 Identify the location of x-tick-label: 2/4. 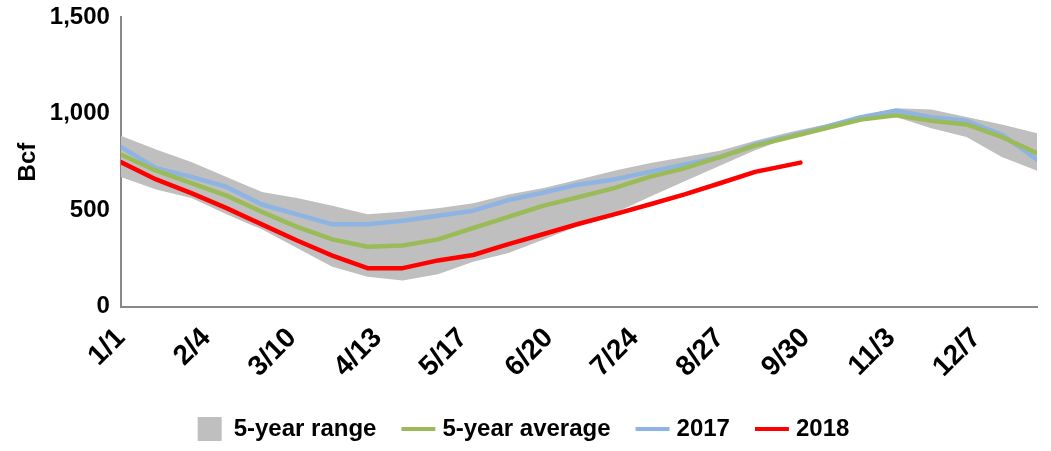
(191, 346).